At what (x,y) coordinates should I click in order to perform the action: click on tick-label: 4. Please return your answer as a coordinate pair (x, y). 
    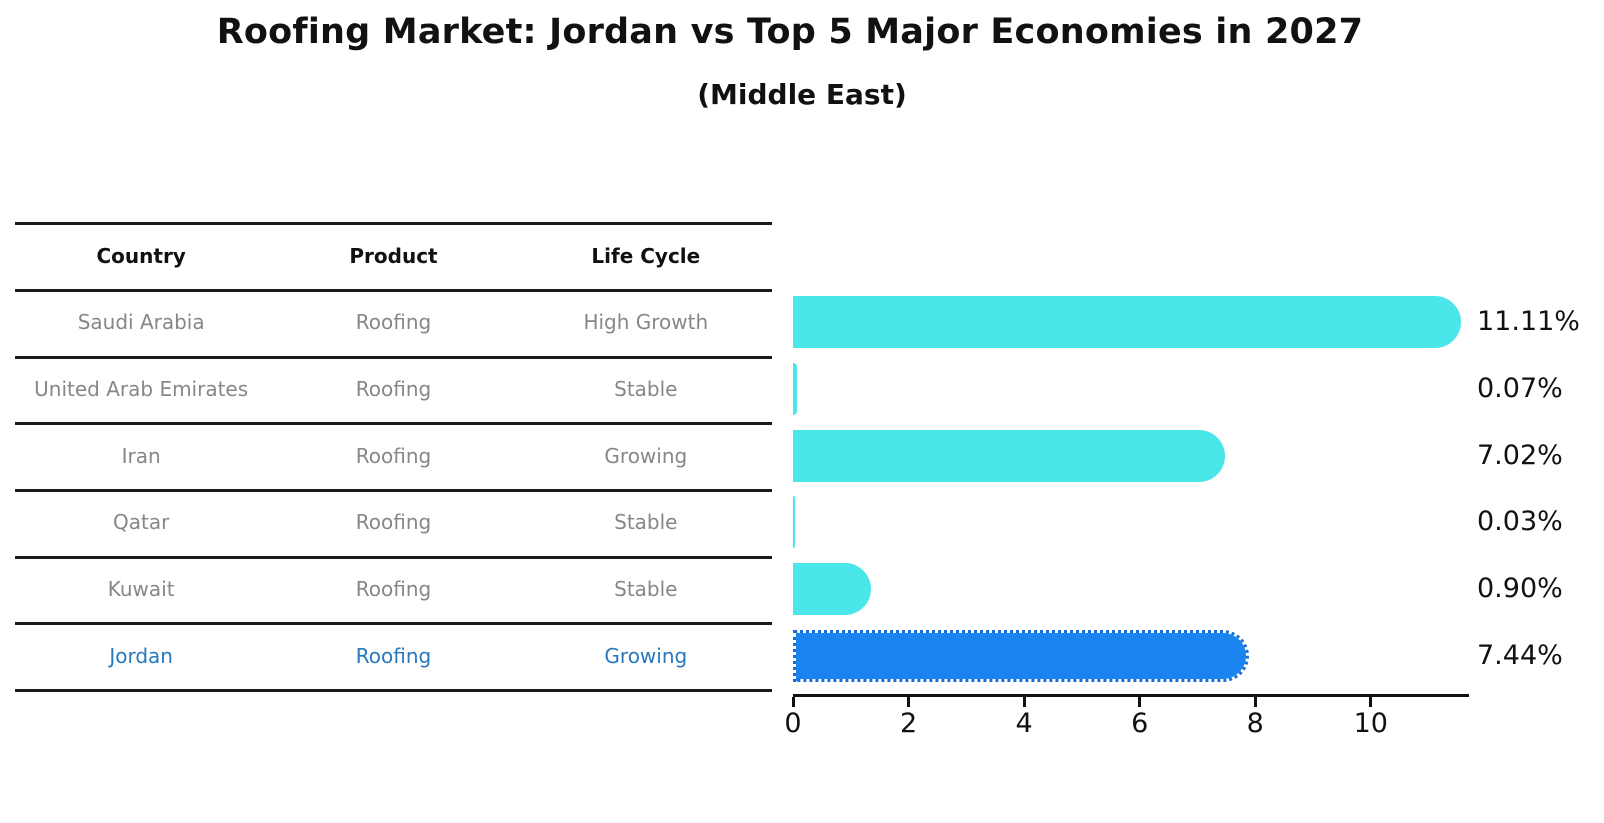
    Looking at the image, I should click on (1024, 723).